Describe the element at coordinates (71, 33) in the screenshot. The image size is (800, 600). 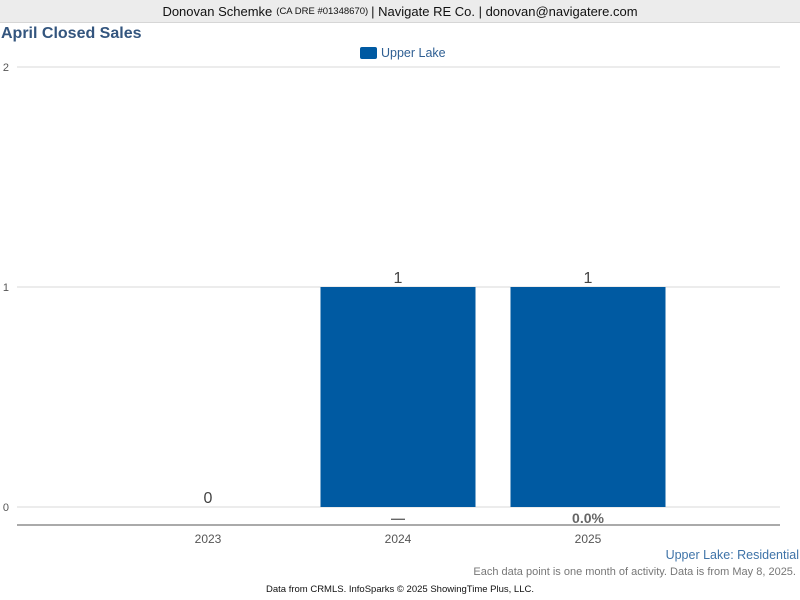
I see `chart-title: April Closed Sales` at that location.